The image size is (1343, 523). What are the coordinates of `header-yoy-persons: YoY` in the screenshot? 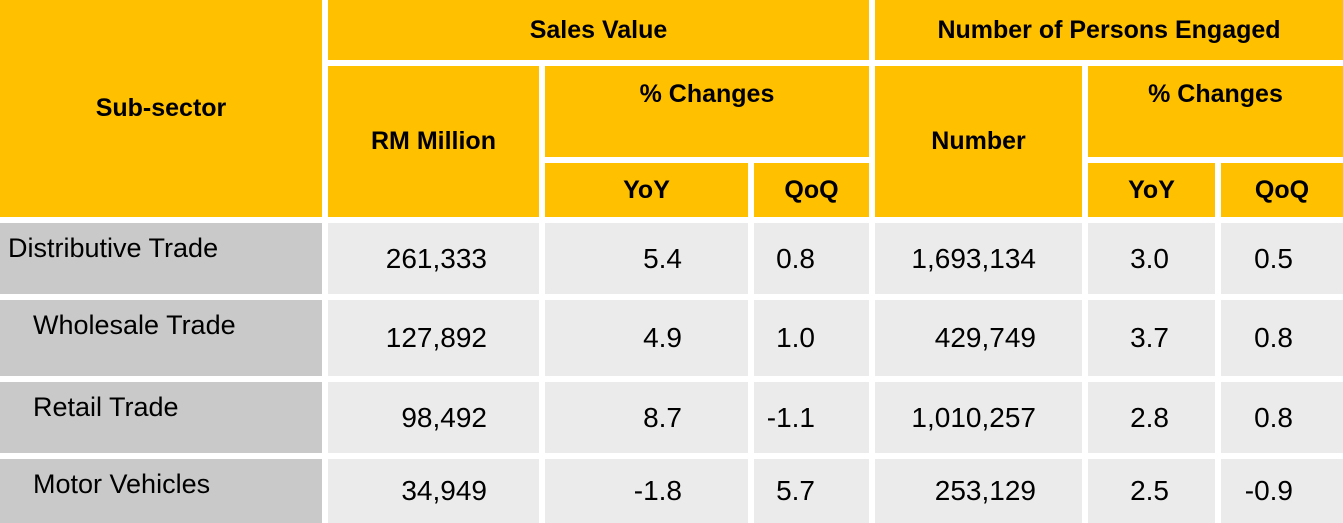 It's located at (1151, 190).